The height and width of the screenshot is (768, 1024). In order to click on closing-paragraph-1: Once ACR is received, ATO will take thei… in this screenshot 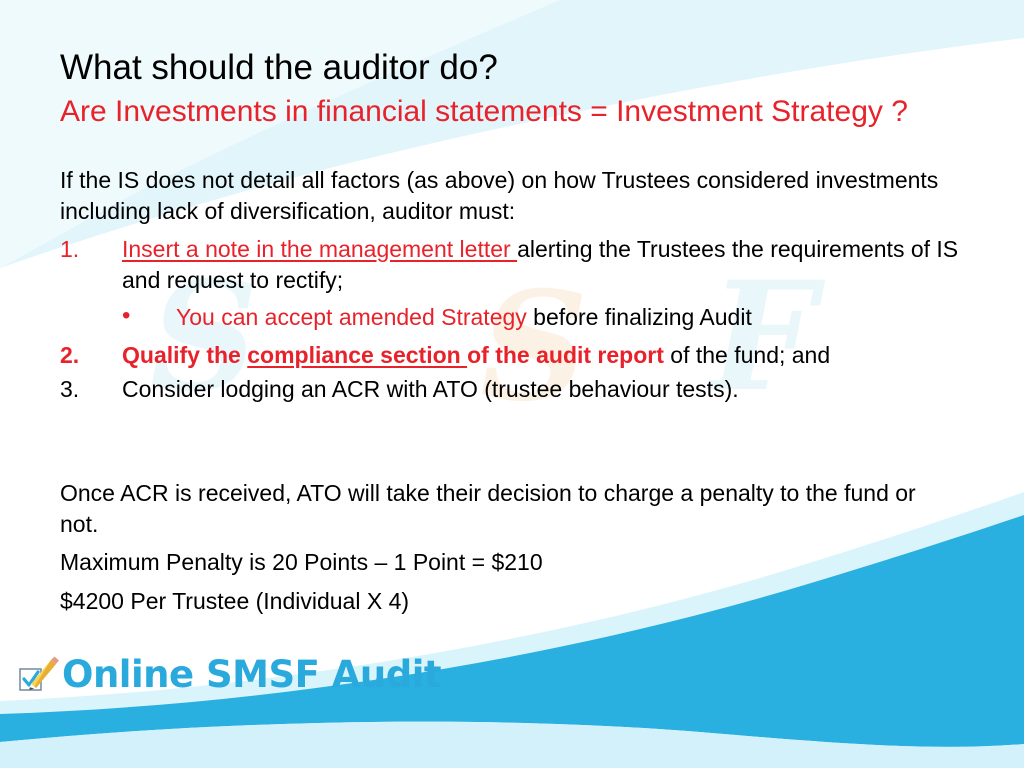, I will do `click(488, 508)`.